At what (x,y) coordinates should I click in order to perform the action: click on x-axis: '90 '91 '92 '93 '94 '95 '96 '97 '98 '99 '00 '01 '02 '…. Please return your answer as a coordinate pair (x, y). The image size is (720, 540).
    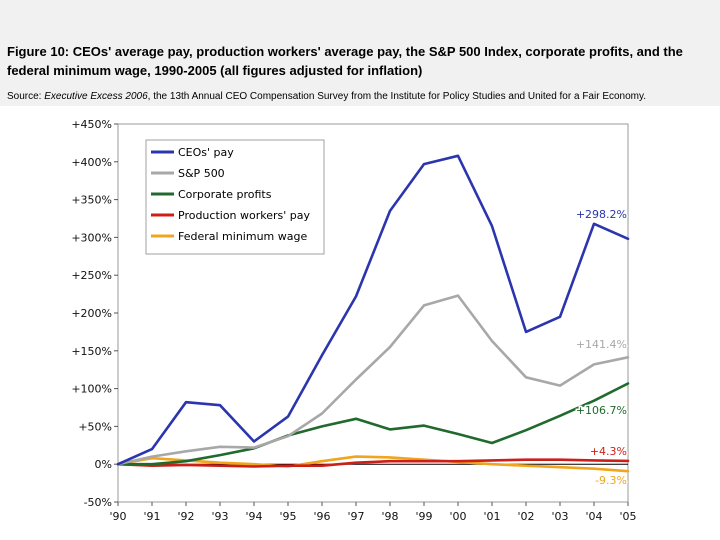
    Looking at the image, I should click on (373, 512).